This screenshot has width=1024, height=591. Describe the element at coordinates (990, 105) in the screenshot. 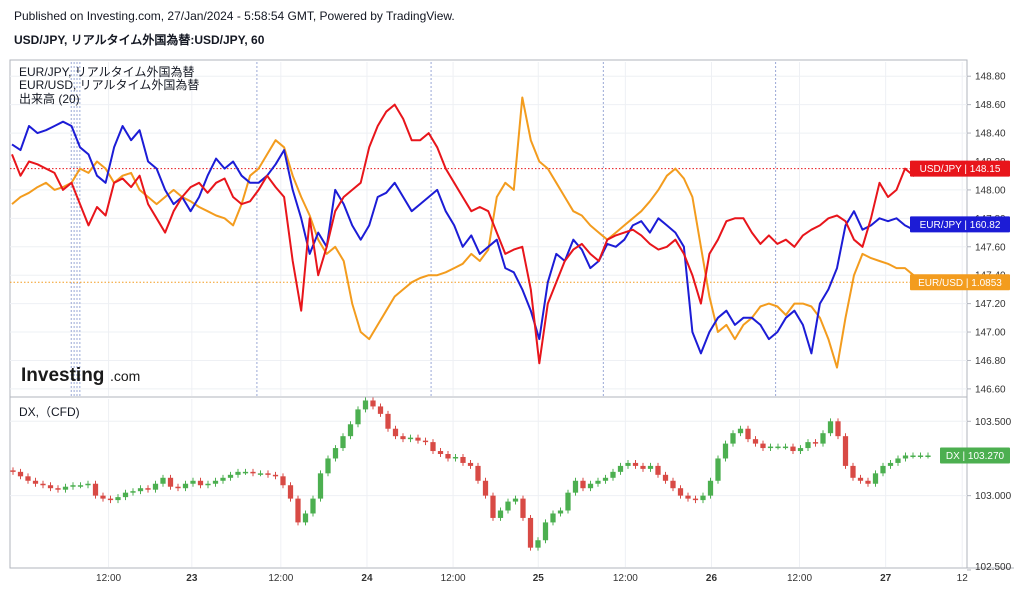

I see `ytick-label-main: 148.60` at that location.